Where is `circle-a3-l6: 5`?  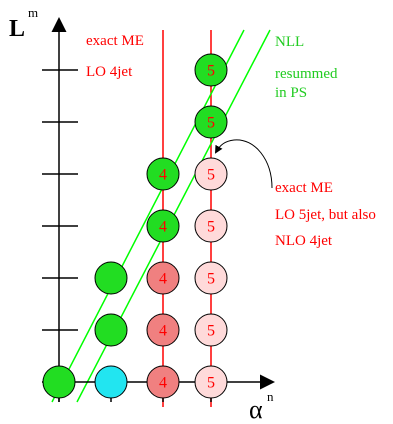
circle-a3-l6: 5 is located at coordinates (211, 70).